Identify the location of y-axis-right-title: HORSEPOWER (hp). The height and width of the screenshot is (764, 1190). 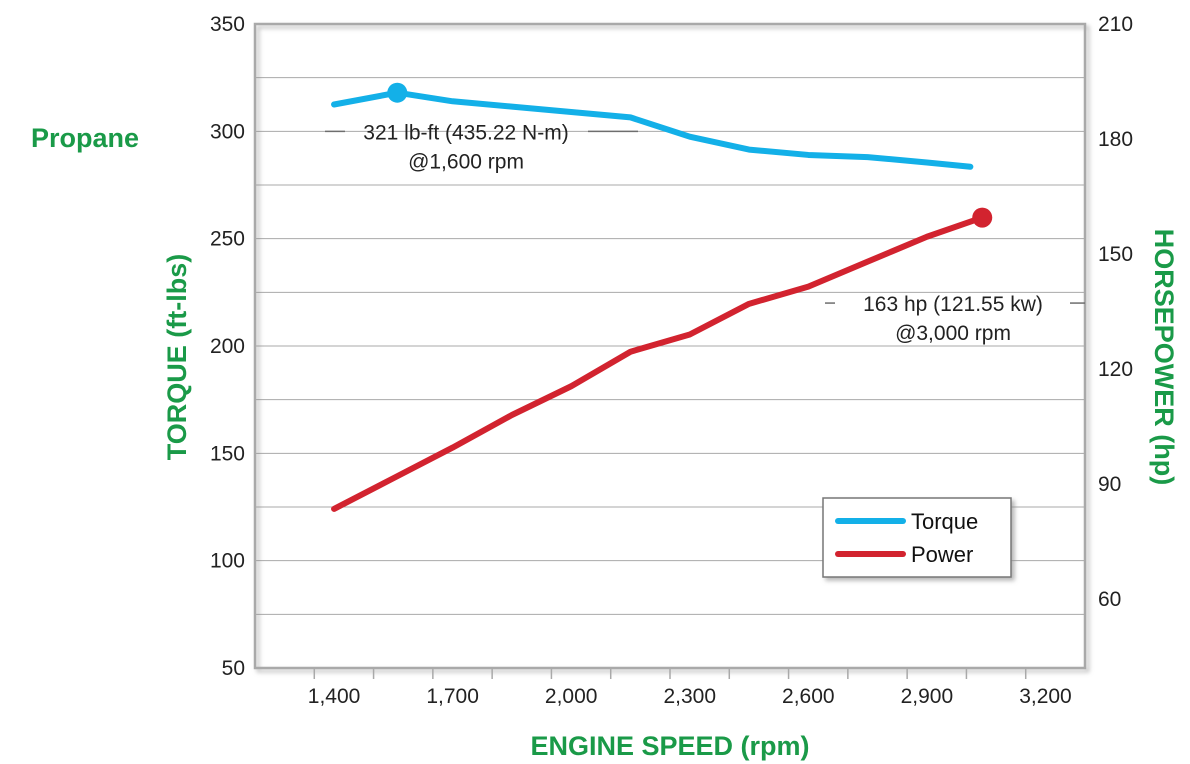
(1164, 357).